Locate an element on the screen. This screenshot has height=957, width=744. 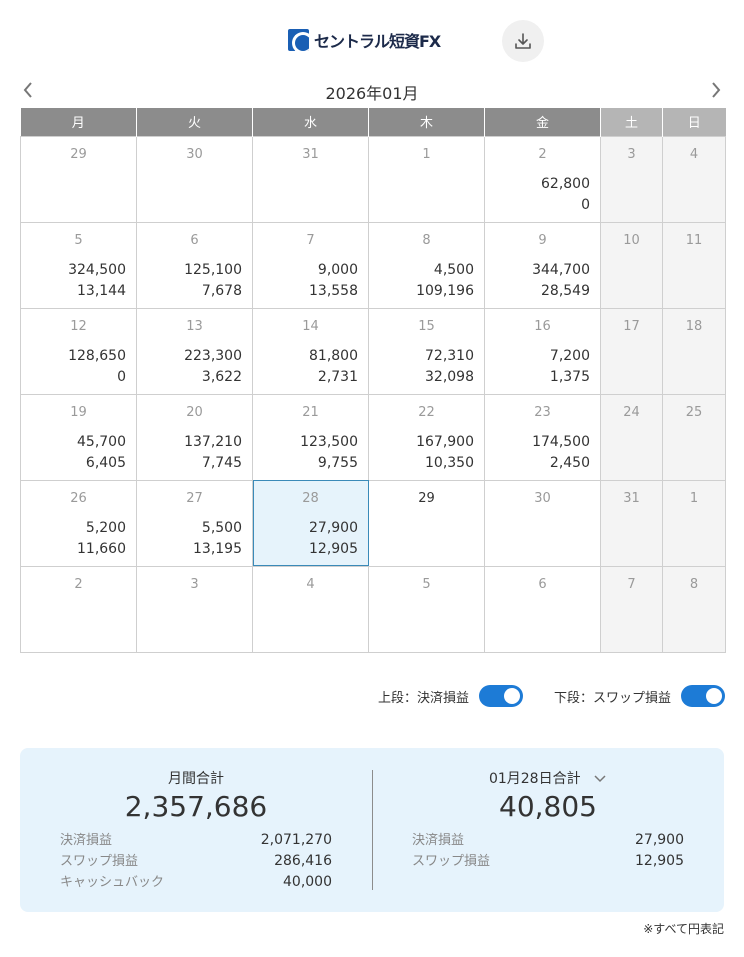
settlement-pnl-value: 123,500 is located at coordinates (329, 441).